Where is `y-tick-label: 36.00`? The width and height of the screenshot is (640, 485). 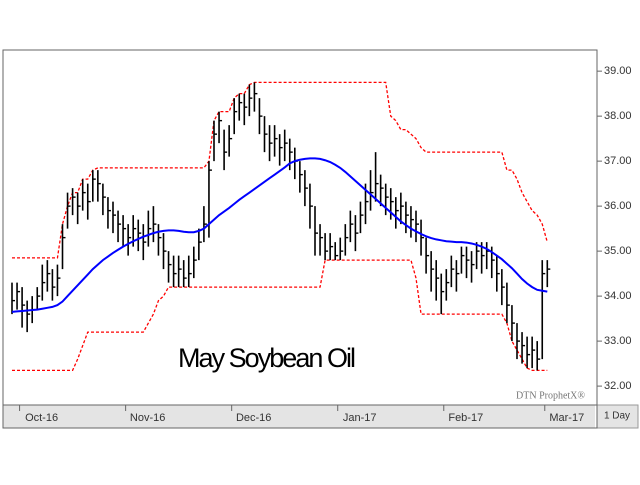 y-tick-label: 36.00 is located at coordinates (618, 206).